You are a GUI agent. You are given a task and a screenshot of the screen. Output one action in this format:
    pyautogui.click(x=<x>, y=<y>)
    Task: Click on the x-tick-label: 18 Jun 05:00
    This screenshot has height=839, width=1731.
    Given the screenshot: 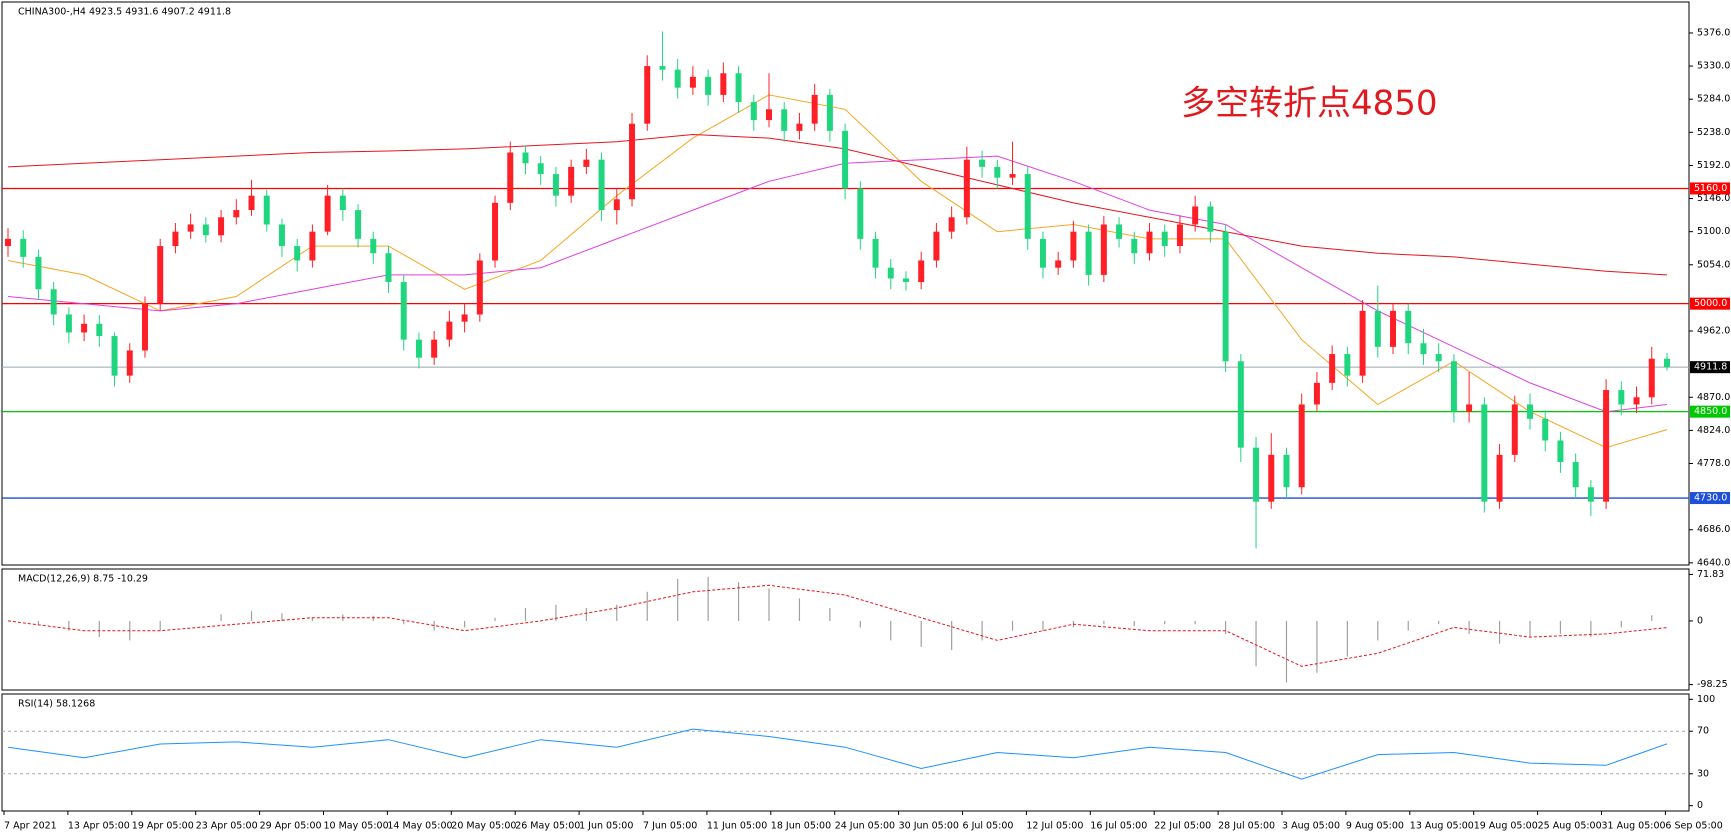 What is the action you would take?
    pyautogui.click(x=801, y=826)
    